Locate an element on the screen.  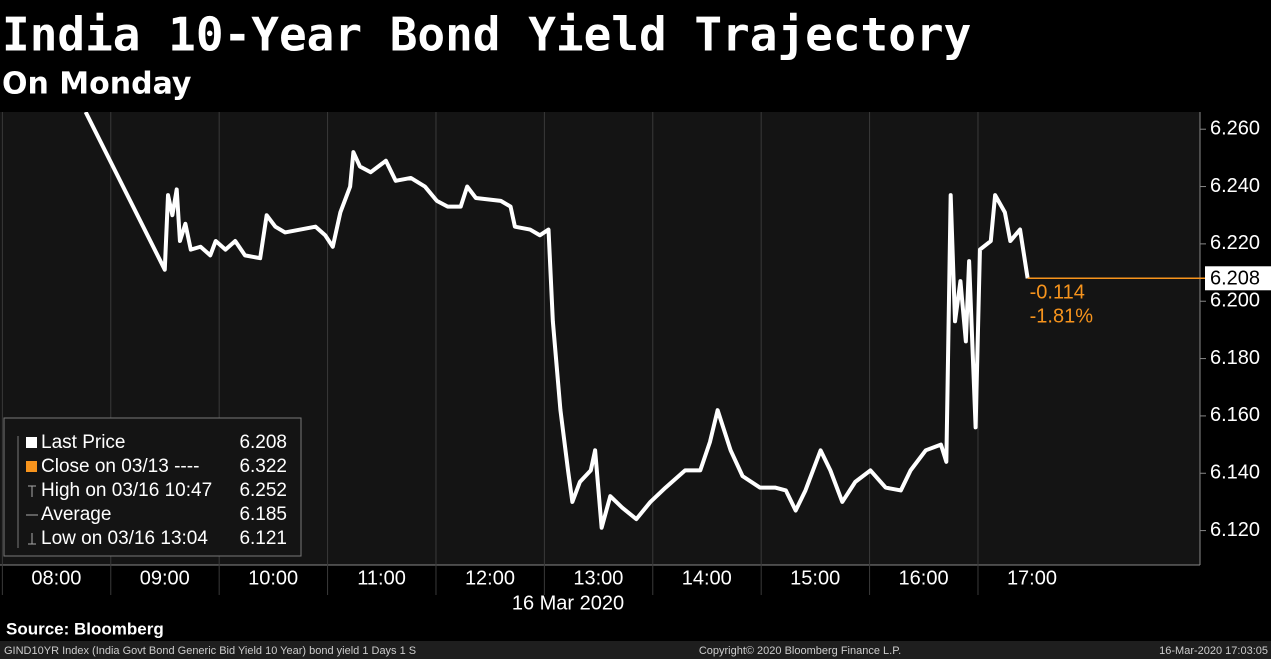
x-tick-label: 09:00 is located at coordinates (165, 578).